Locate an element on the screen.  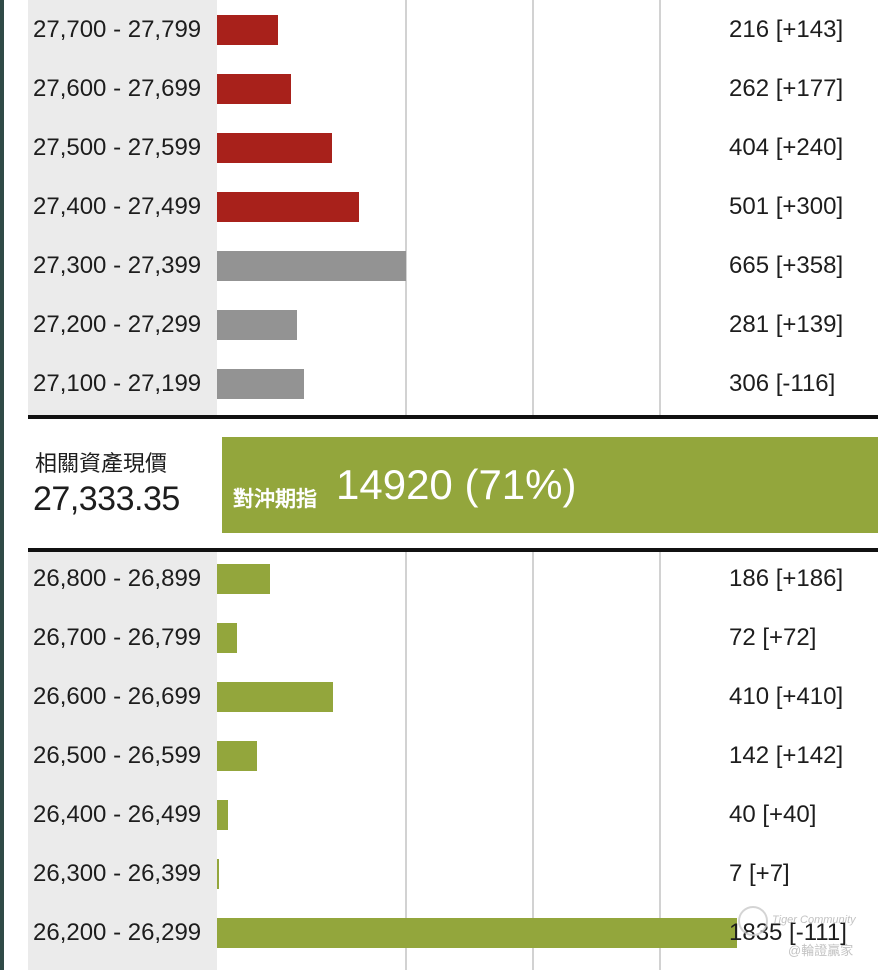
upper-value-label: 306 [-116] is located at coordinates (782, 383).